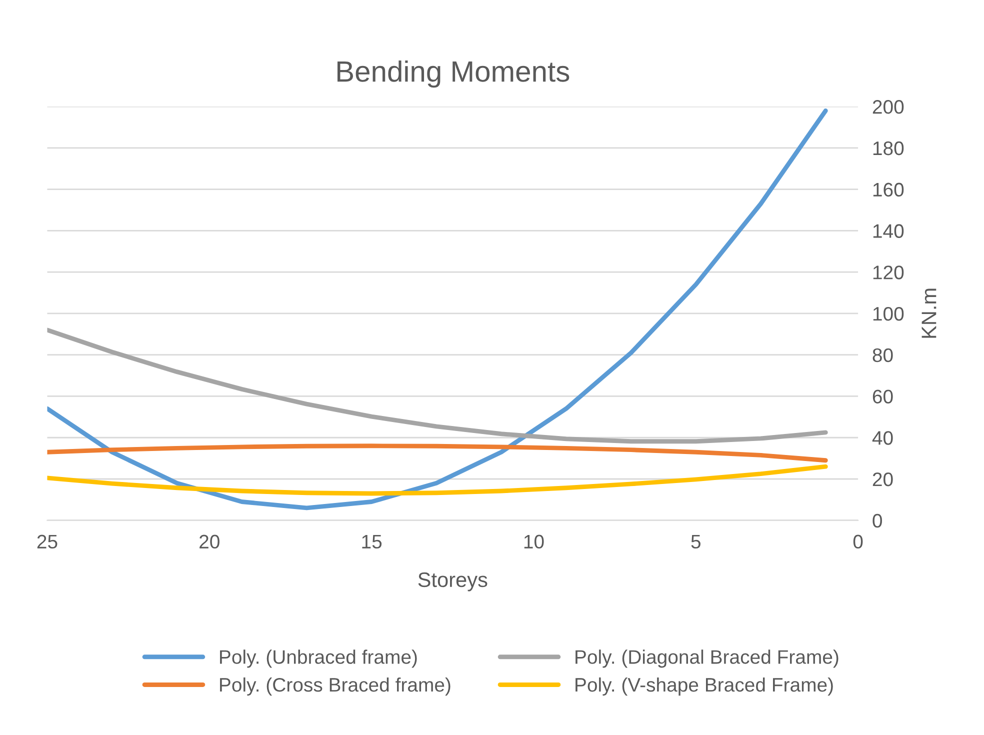  What do you see at coordinates (882, 438) in the screenshot?
I see `y-tick-label: 40` at bounding box center [882, 438].